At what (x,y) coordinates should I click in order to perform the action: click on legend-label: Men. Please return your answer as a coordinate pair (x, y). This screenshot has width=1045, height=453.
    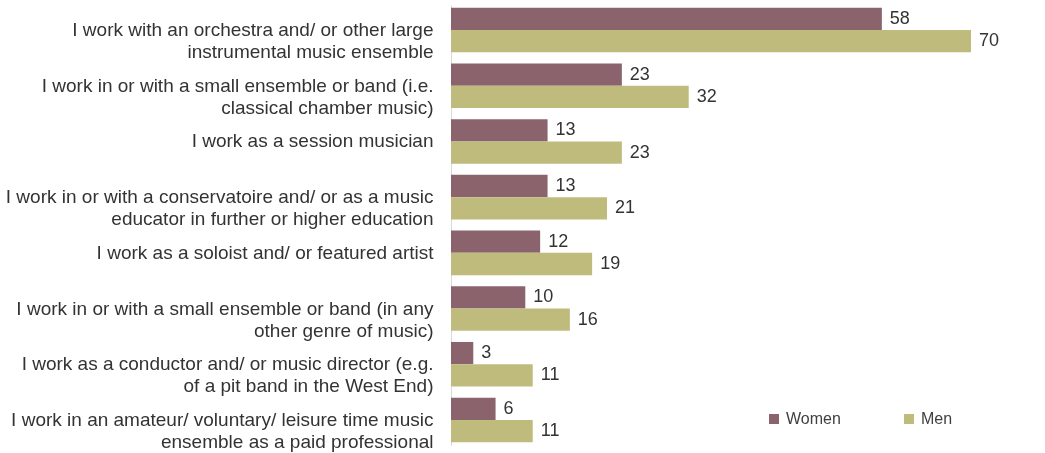
    Looking at the image, I should click on (937, 418).